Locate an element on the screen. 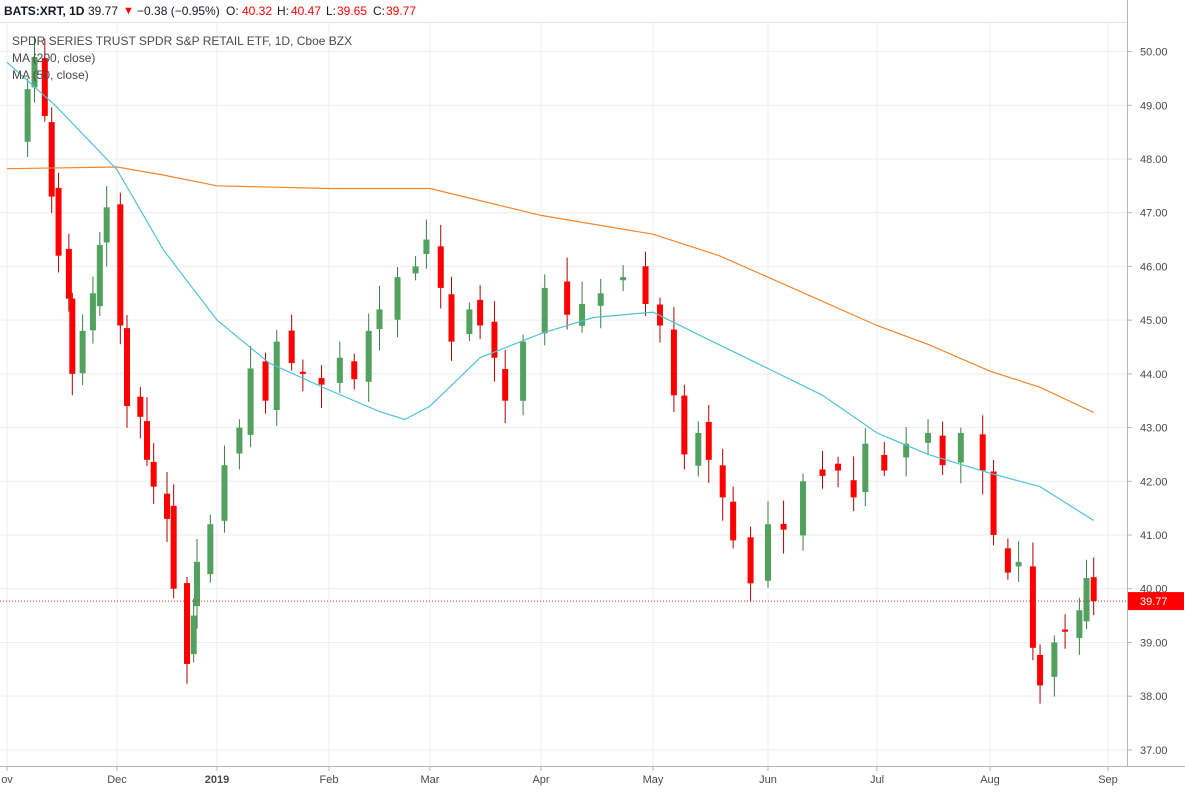 This screenshot has width=1185, height=800. last-price-label: 39.77 is located at coordinates (1154, 602).